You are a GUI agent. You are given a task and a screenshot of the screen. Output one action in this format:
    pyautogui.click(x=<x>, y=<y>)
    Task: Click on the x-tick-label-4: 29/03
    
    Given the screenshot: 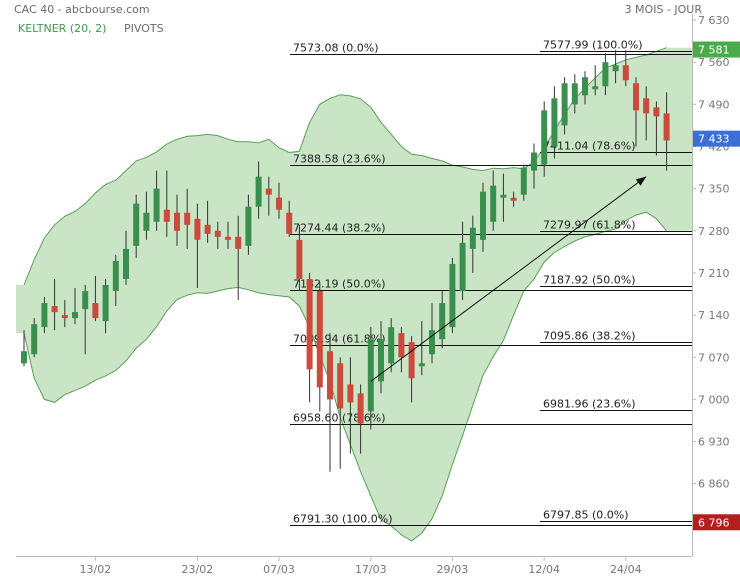 What is the action you would take?
    pyautogui.click(x=453, y=569)
    